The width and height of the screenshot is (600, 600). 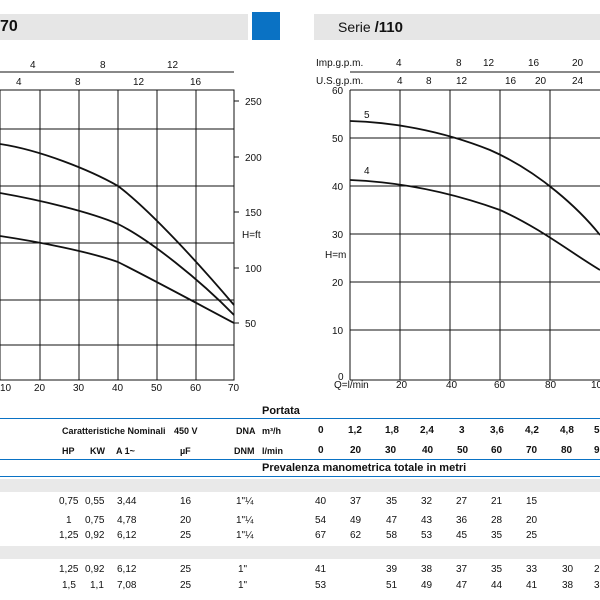 What do you see at coordinates (78, 82) in the screenshot?
I see `left-us-tick: 8` at bounding box center [78, 82].